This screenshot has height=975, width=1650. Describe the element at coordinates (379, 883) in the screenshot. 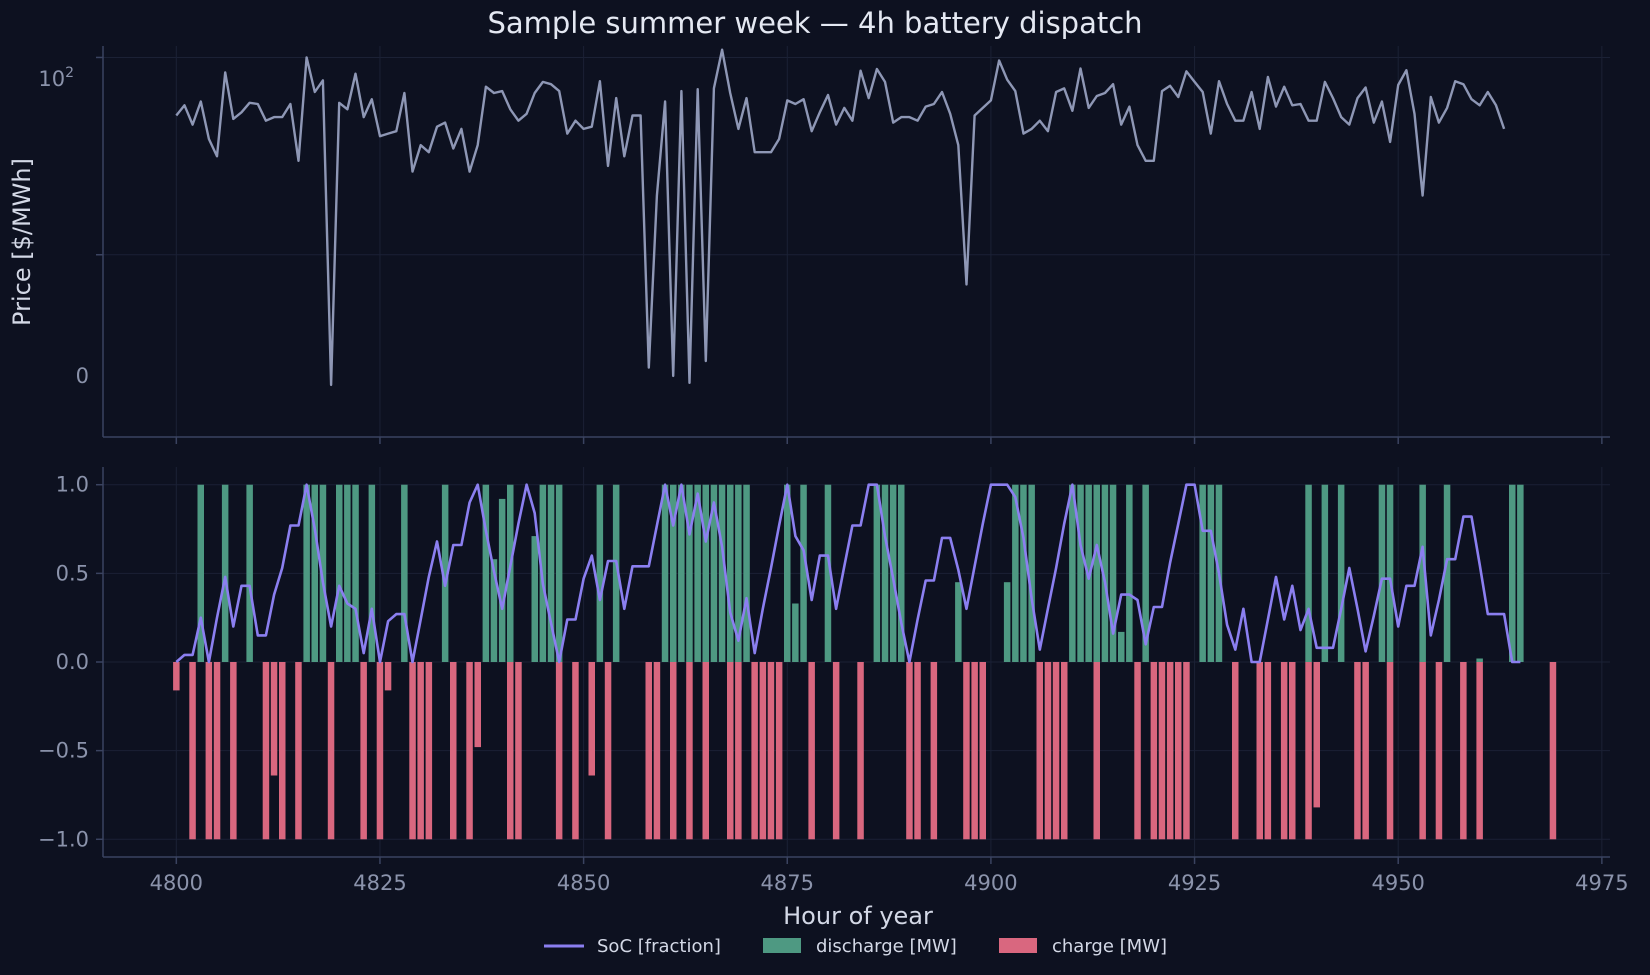

I see `xtick-label: 4825` at that location.